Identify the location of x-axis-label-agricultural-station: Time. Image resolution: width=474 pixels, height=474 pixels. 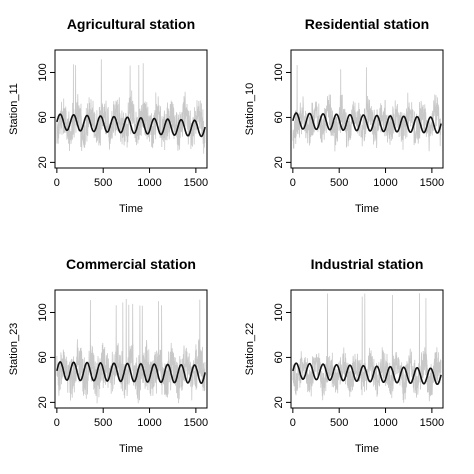
(131, 209).